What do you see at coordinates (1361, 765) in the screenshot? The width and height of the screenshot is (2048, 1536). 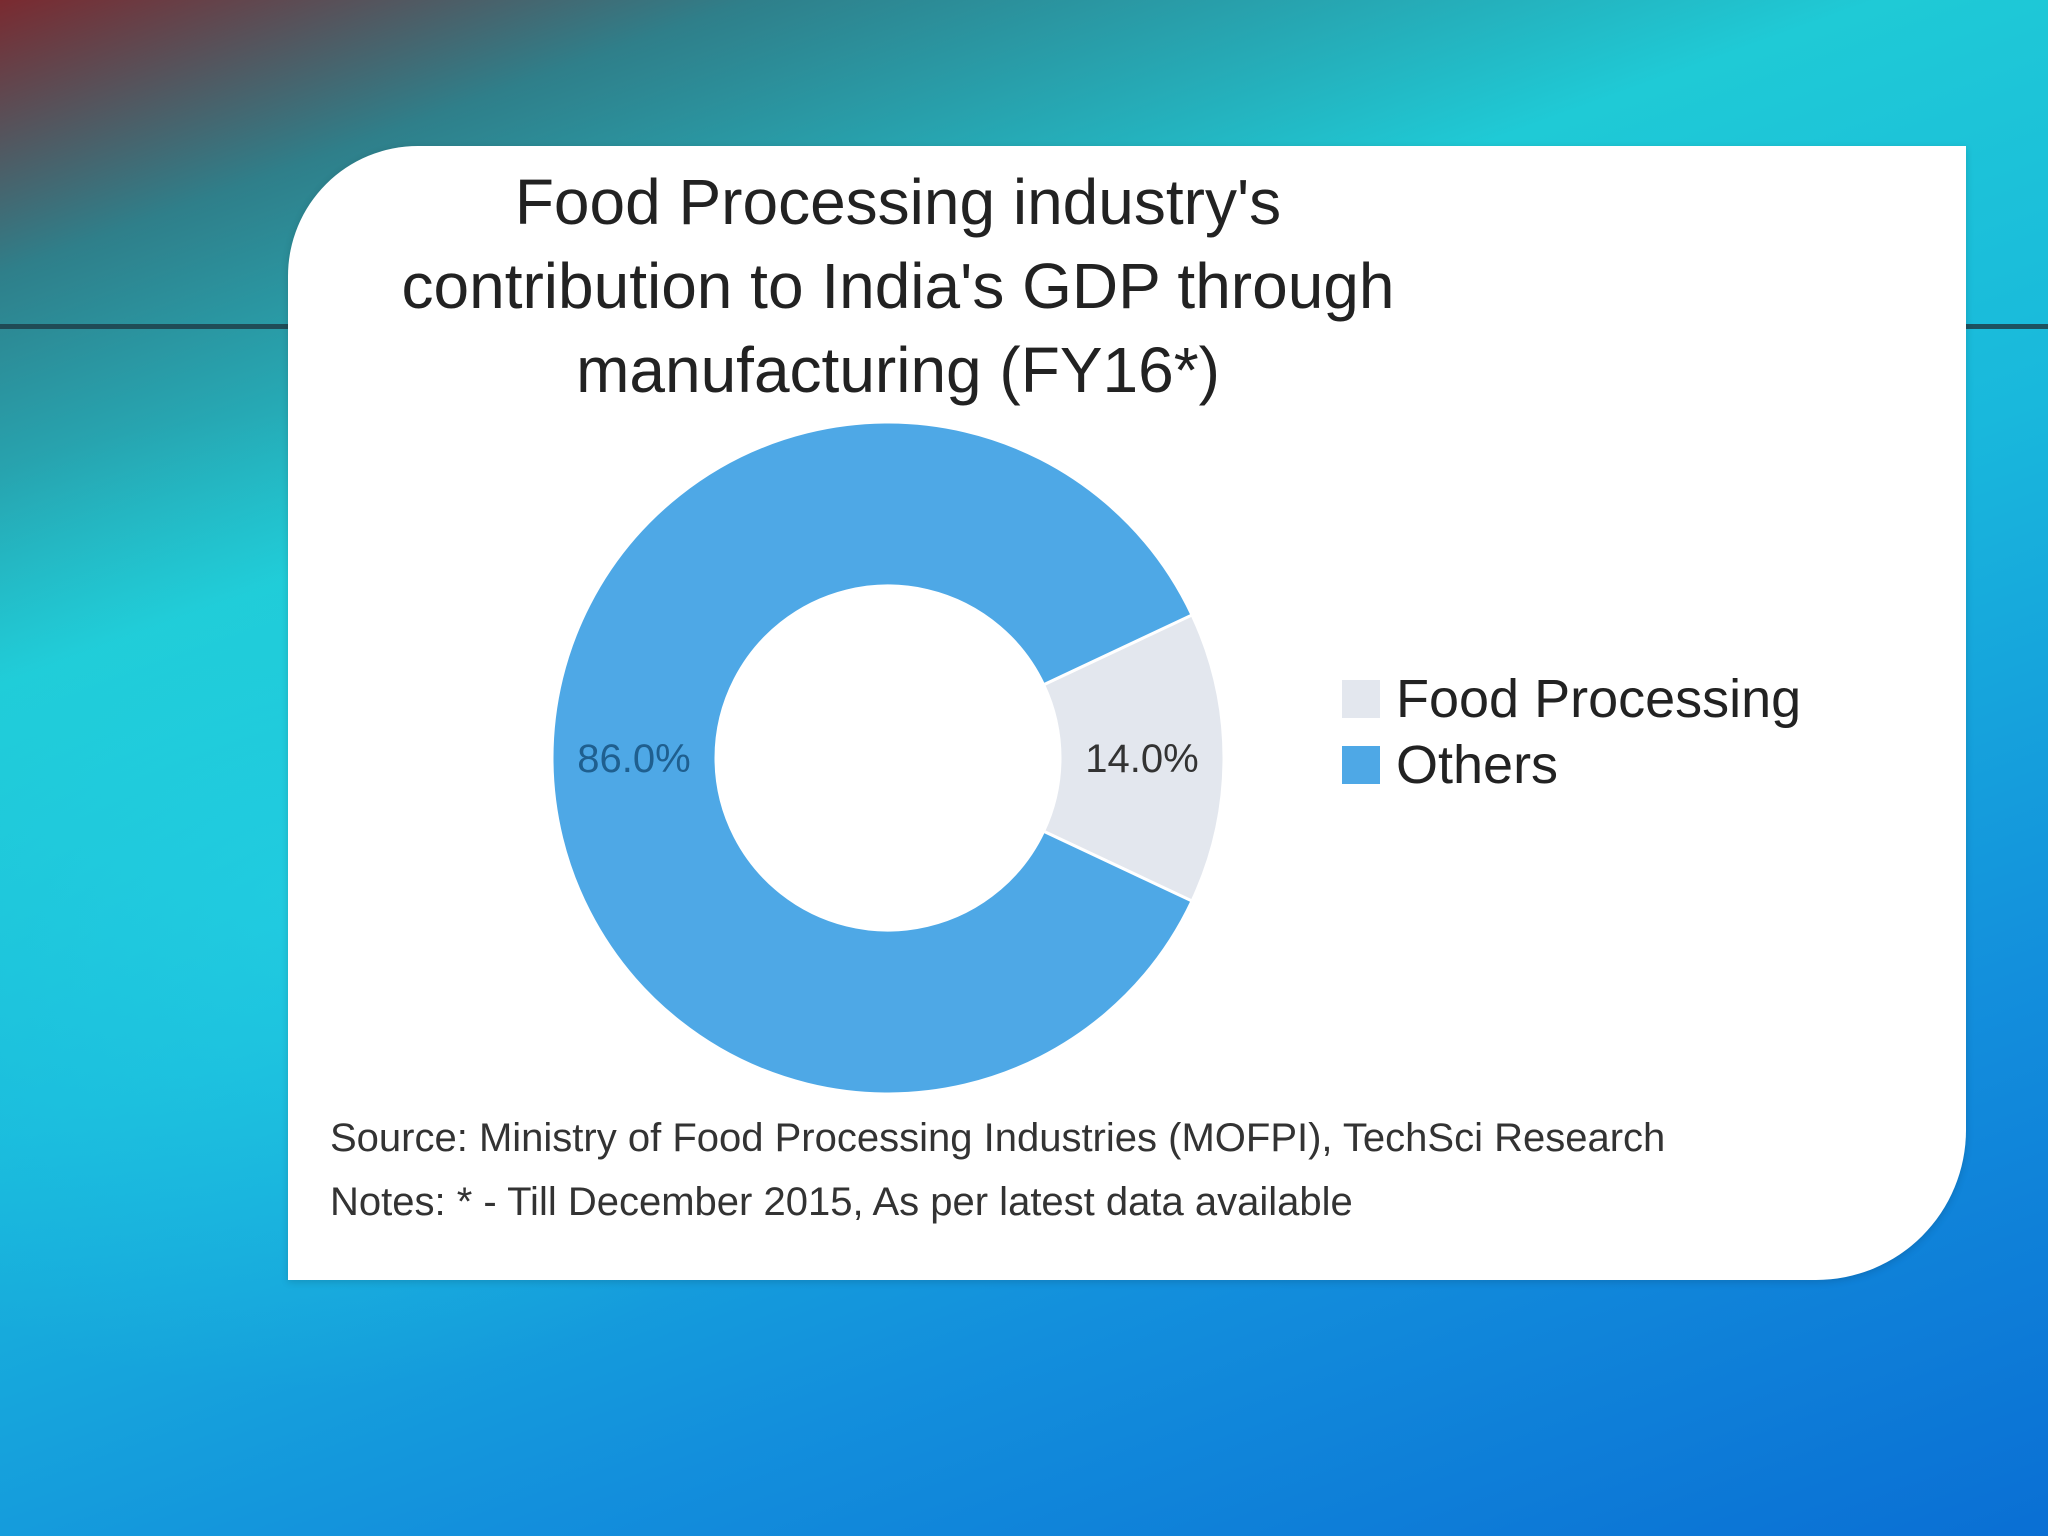 I see `legend-swatch-others` at bounding box center [1361, 765].